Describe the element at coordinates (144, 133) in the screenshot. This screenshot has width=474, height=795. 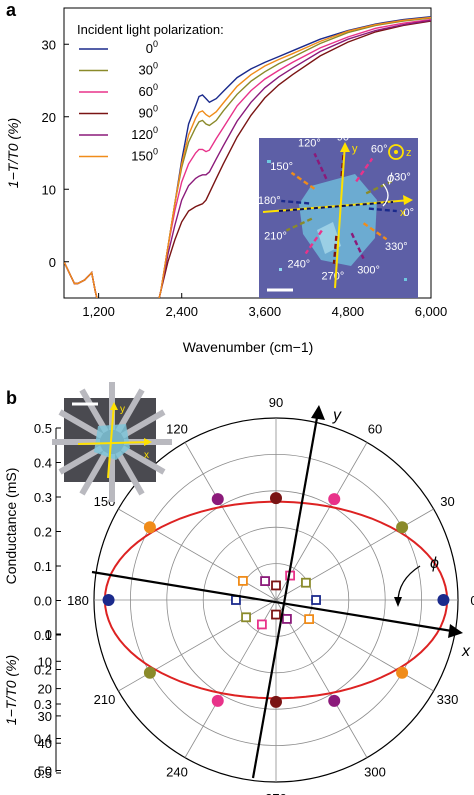
I see `legend-label-120: 1200` at that location.